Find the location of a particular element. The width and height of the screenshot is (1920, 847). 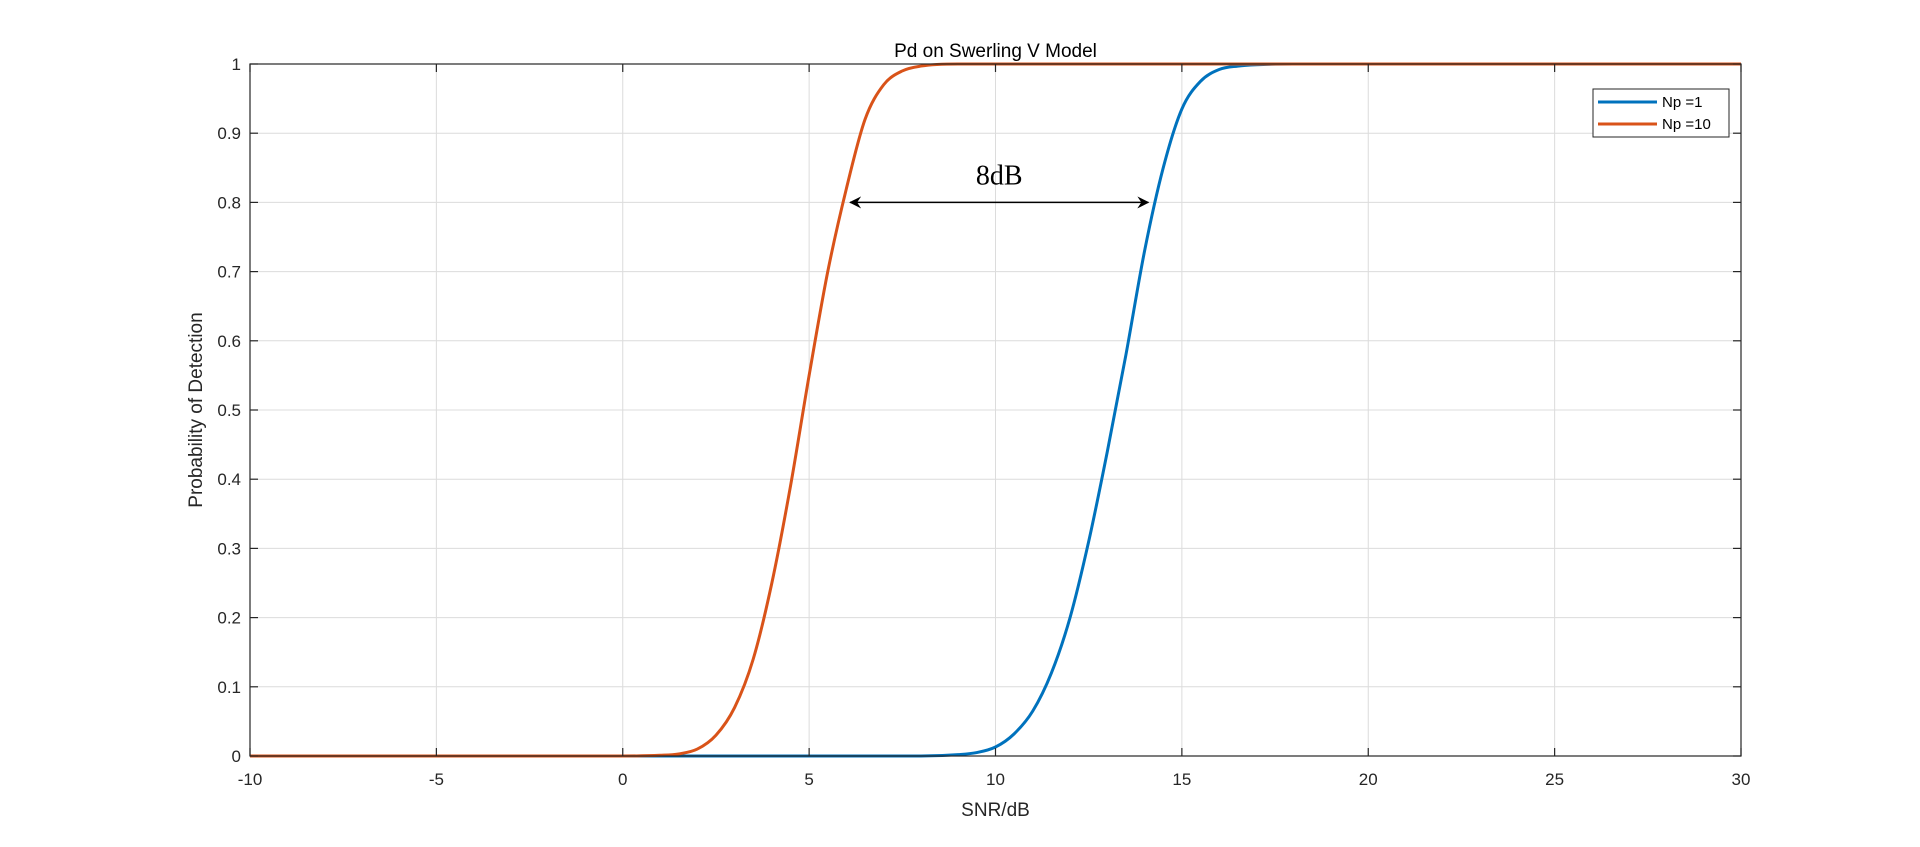

x-tick-label: 5 is located at coordinates (808, 779).